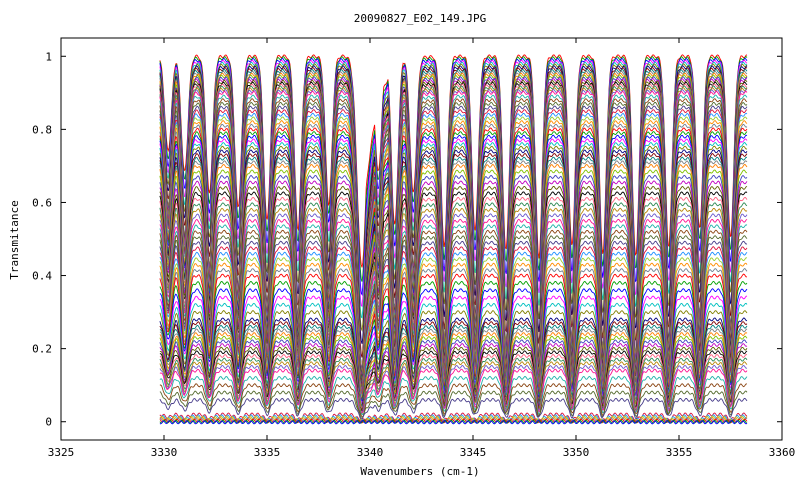 This screenshot has width=800, height=480. What do you see at coordinates (267, 452) in the screenshot?
I see `x-tick-label: 3335` at bounding box center [267, 452].